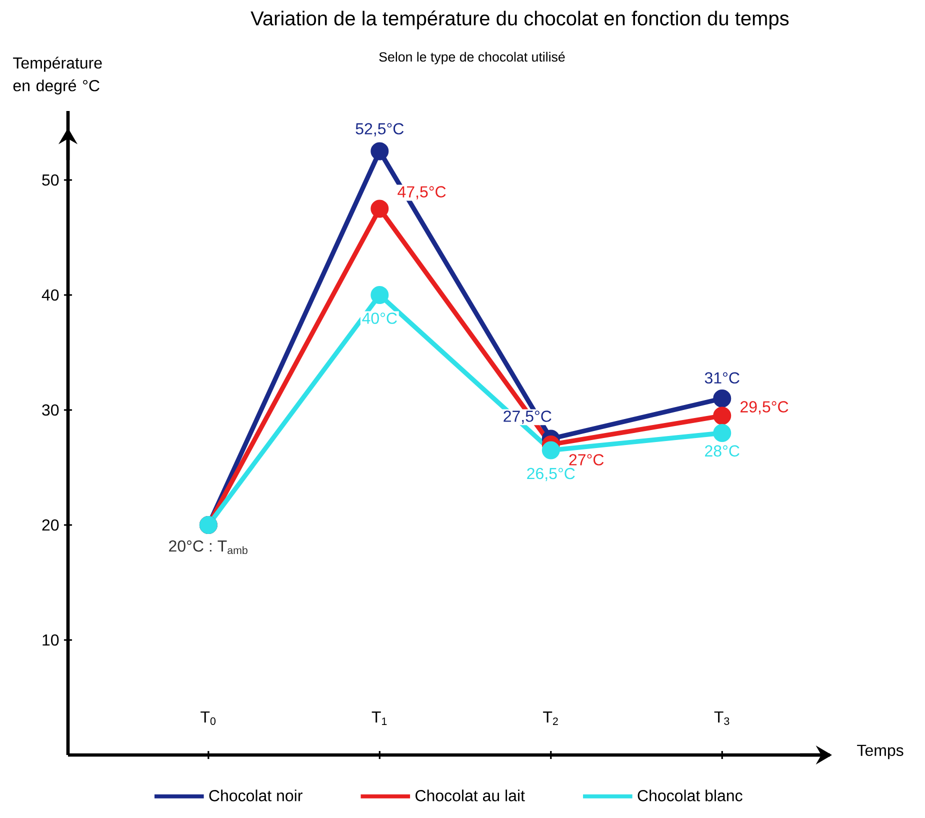  I want to click on x-axis-title: Temps, so click(880, 752).